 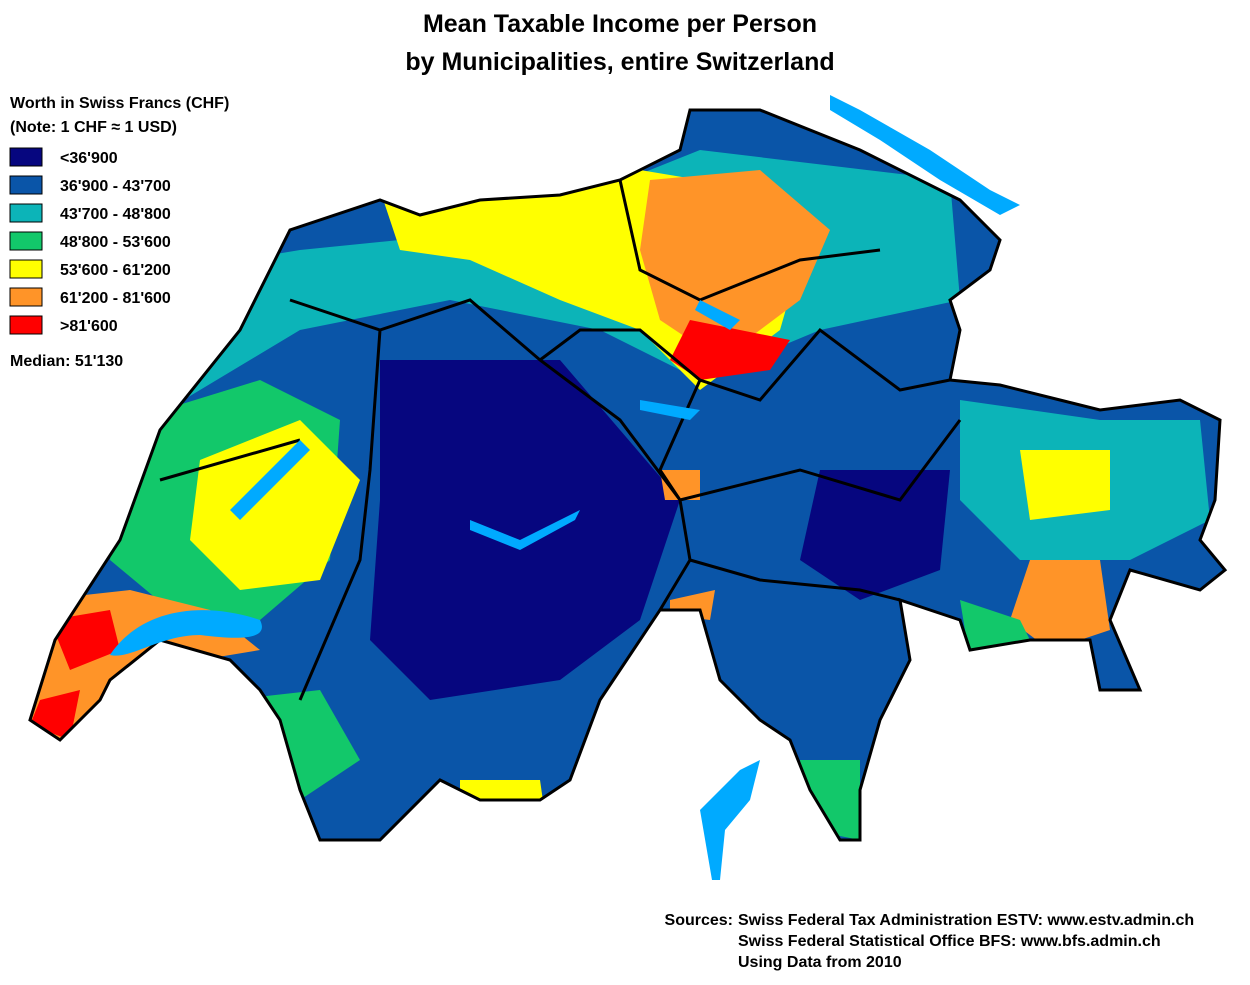 I want to click on legend-title: (Note: 1 CHF ≈ 1 USD), so click(x=93, y=127).